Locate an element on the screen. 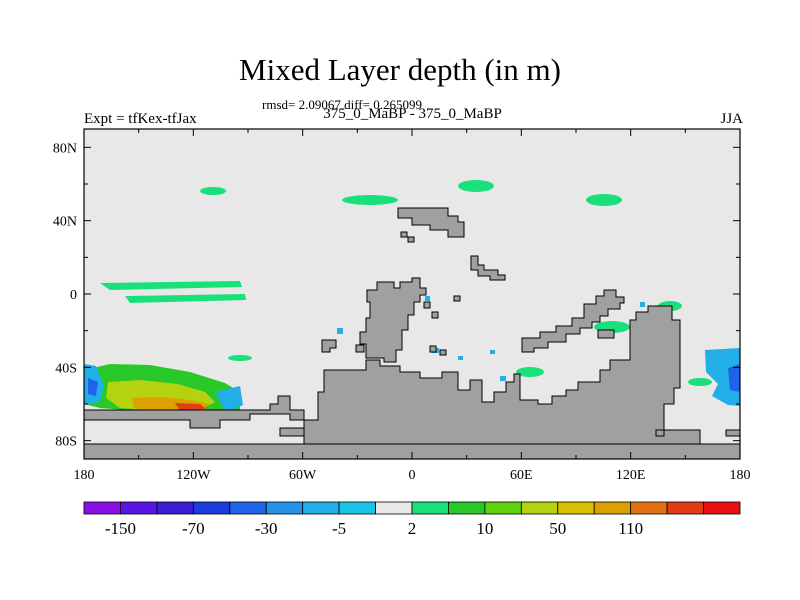  land-small-east is located at coordinates (488, 268).